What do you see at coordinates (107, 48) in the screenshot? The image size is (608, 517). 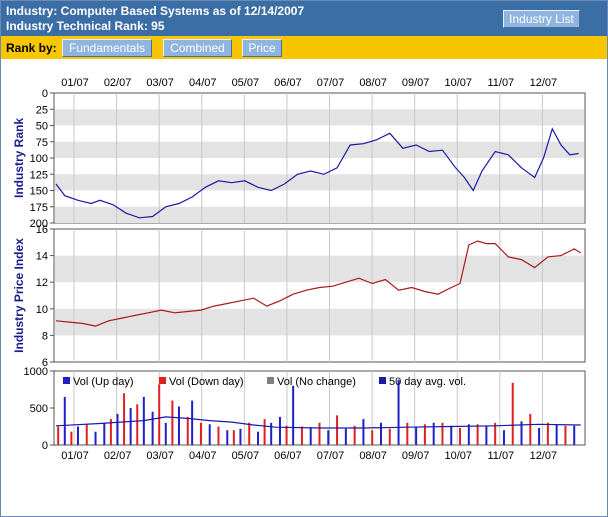 I see `fundamentals-button: Fundamentals` at bounding box center [107, 48].